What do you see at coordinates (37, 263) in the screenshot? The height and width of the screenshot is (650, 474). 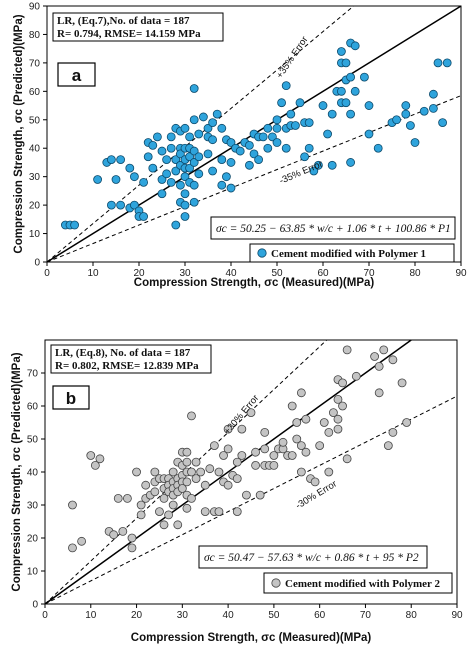 I see `y-tick-label: 0` at bounding box center [37, 263].